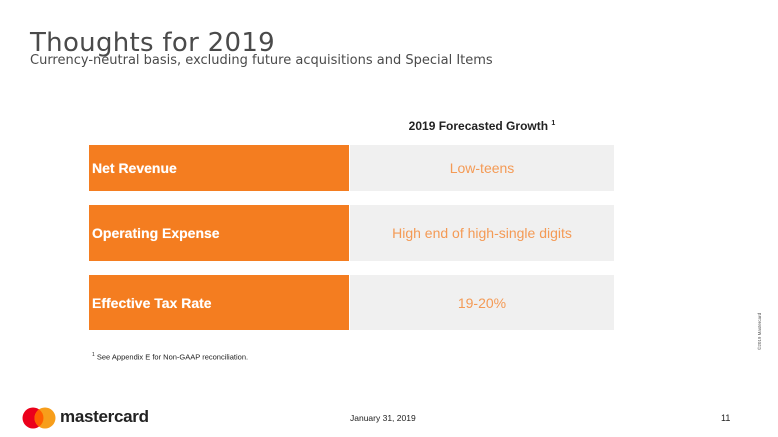 Image resolution: width=778 pixels, height=437 pixels. What do you see at coordinates (219, 302) in the screenshot?
I see `row-label: Effective Tax Rate` at bounding box center [219, 302].